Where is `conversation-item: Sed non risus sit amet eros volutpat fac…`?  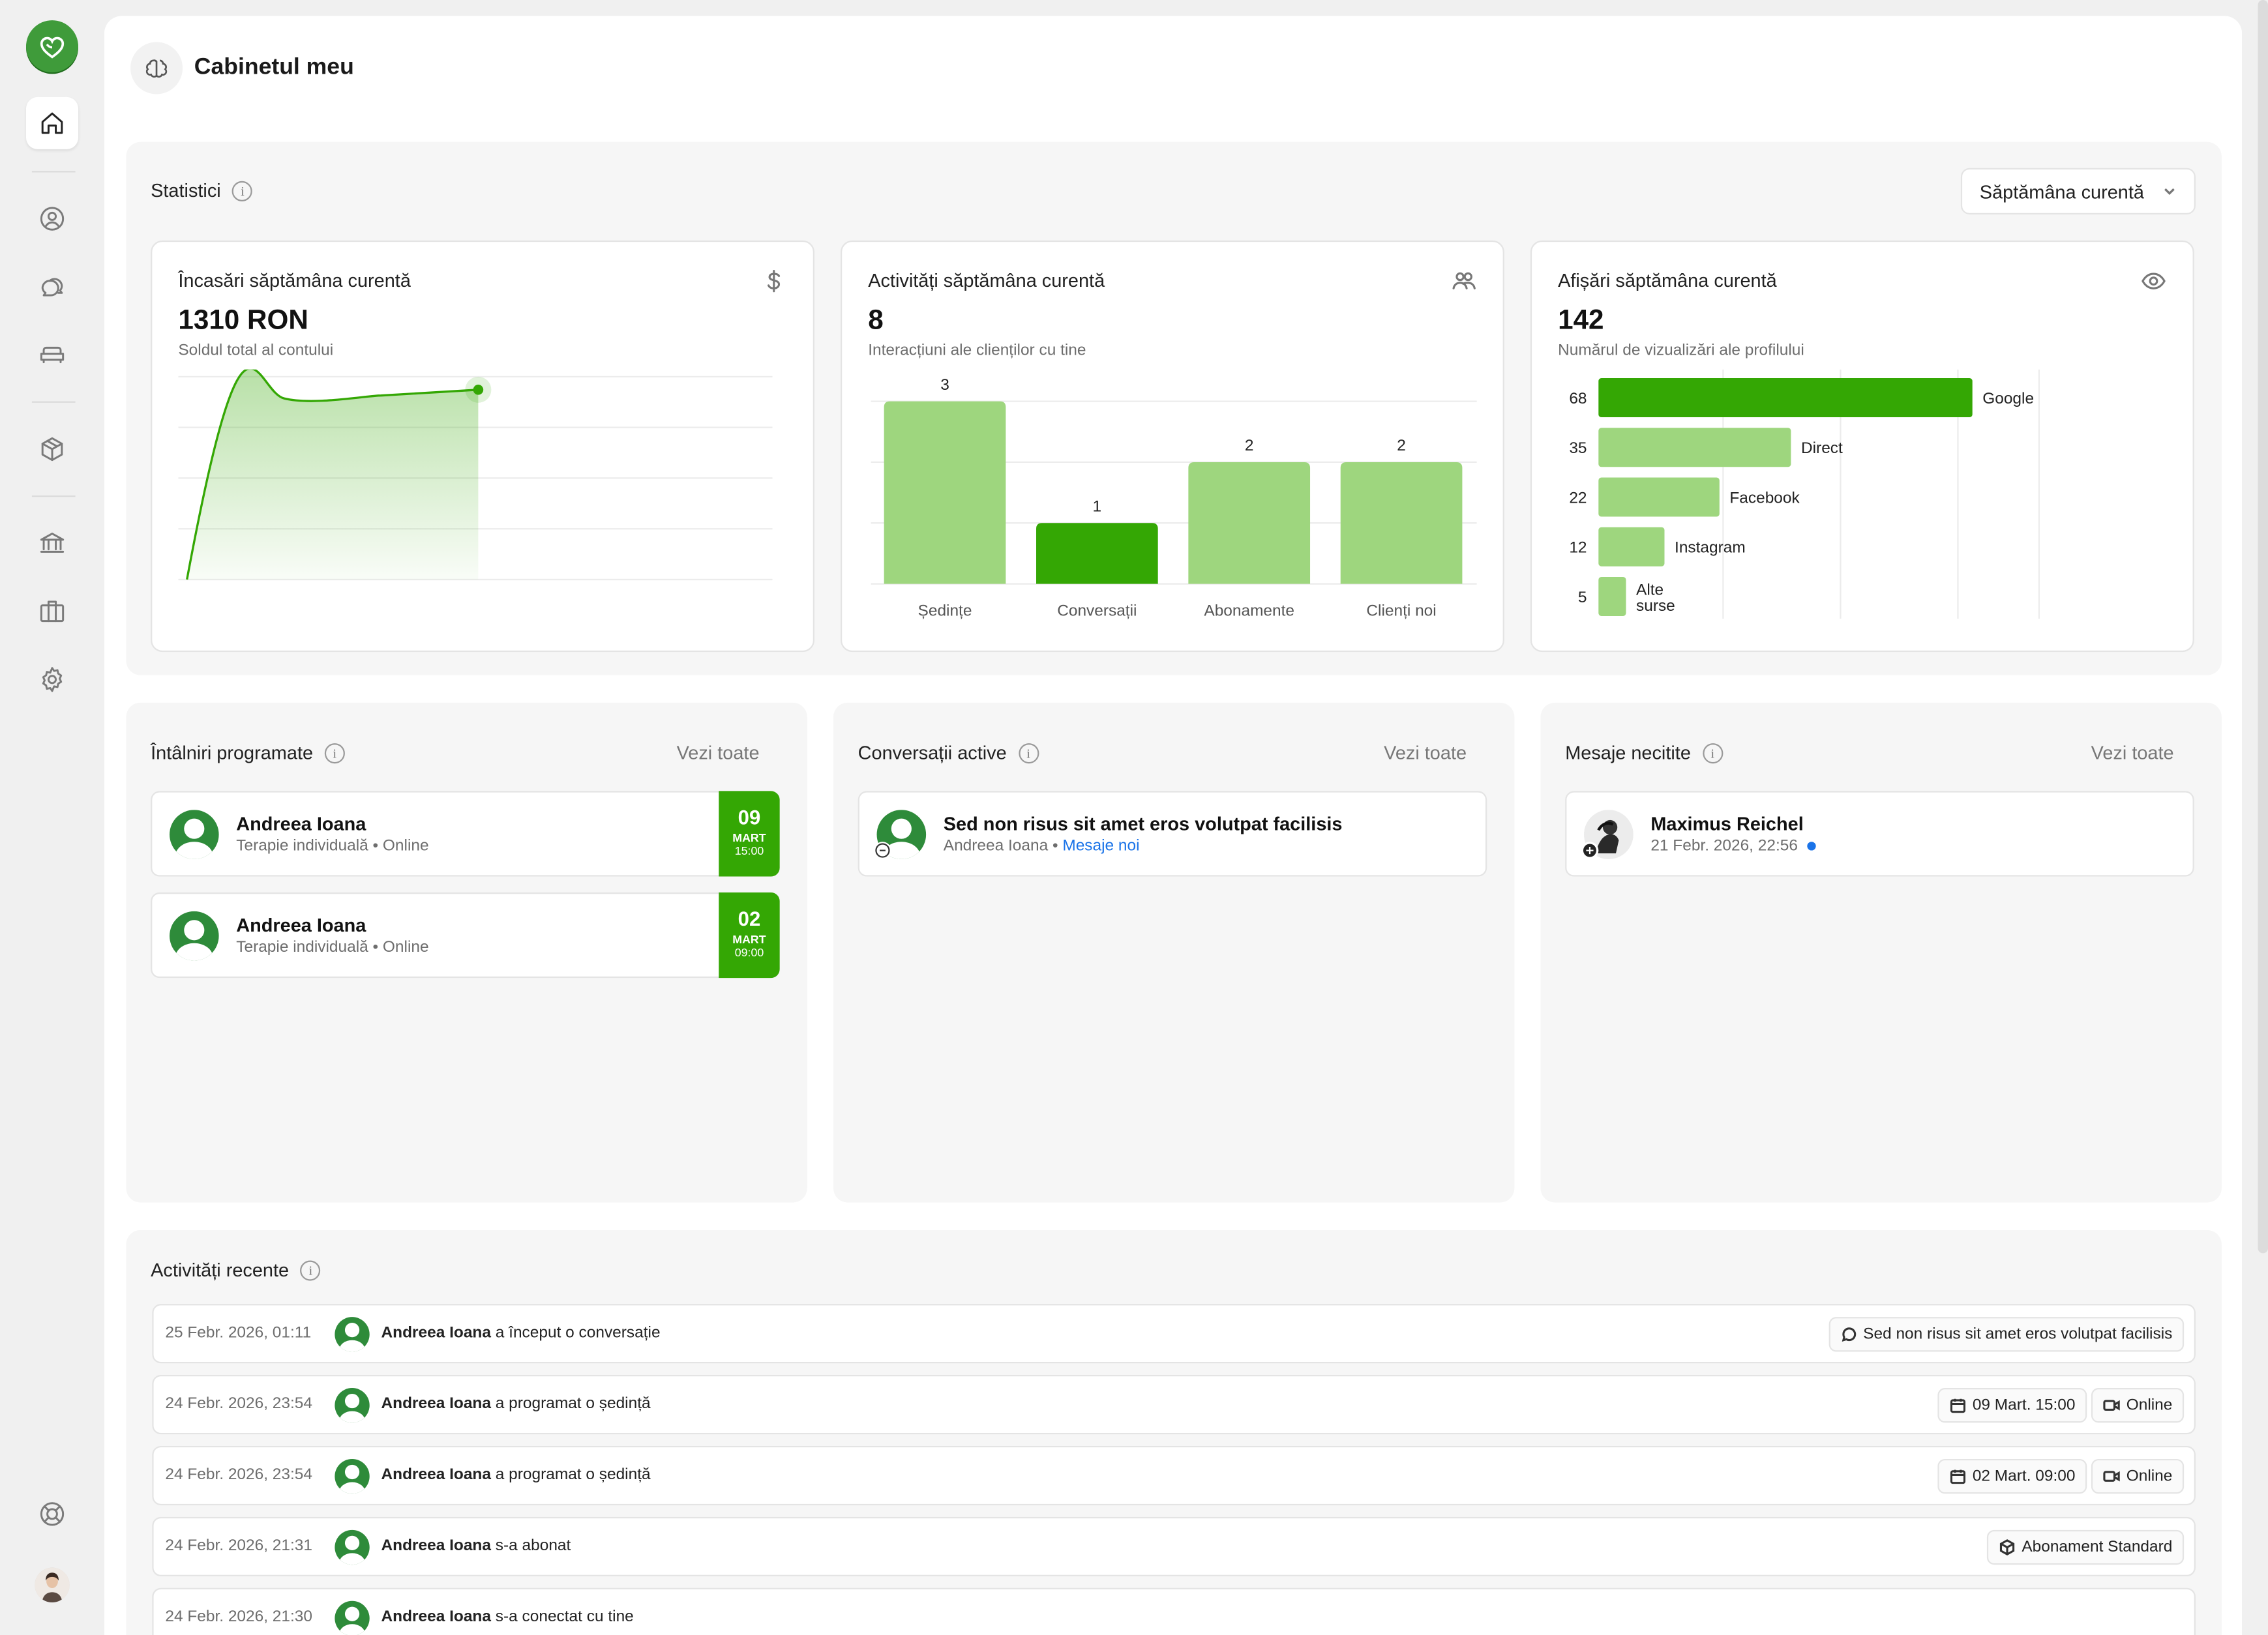 conversation-item: Sed non risus sit amet eros volutpat fac… is located at coordinates (1172, 834).